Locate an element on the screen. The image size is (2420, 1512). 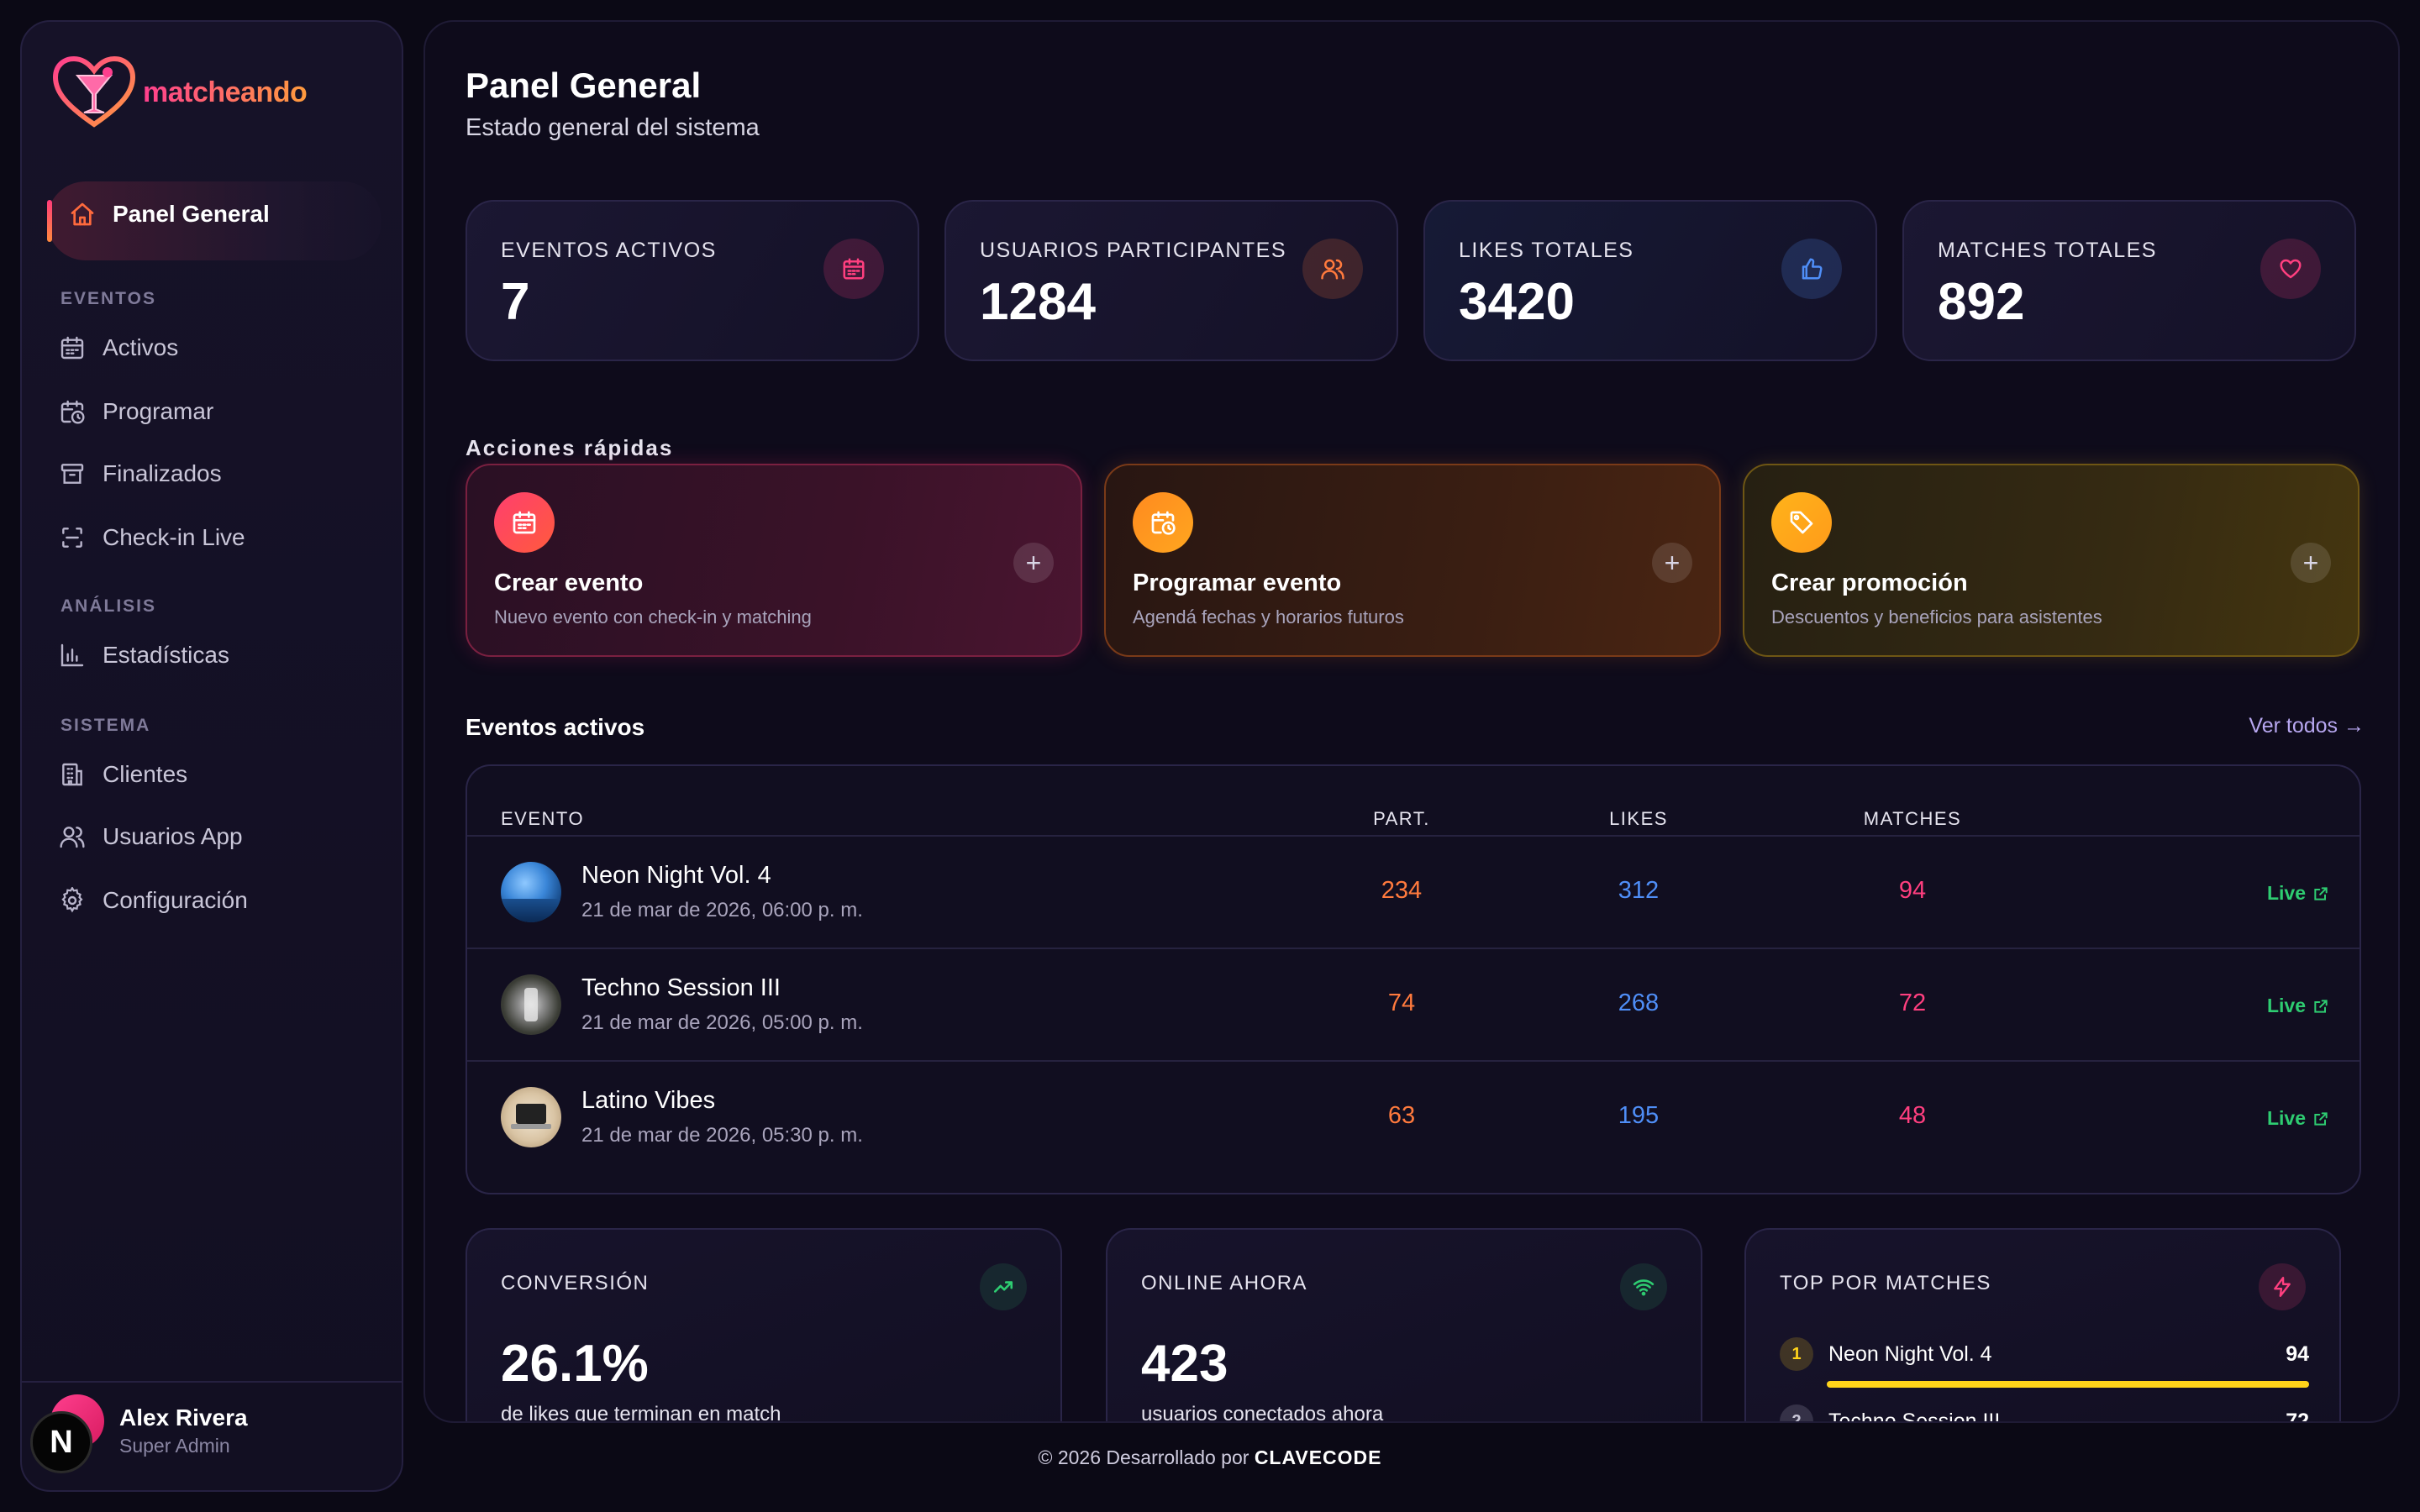
sidebar-item-label: Usuarios App is located at coordinates (173, 836).